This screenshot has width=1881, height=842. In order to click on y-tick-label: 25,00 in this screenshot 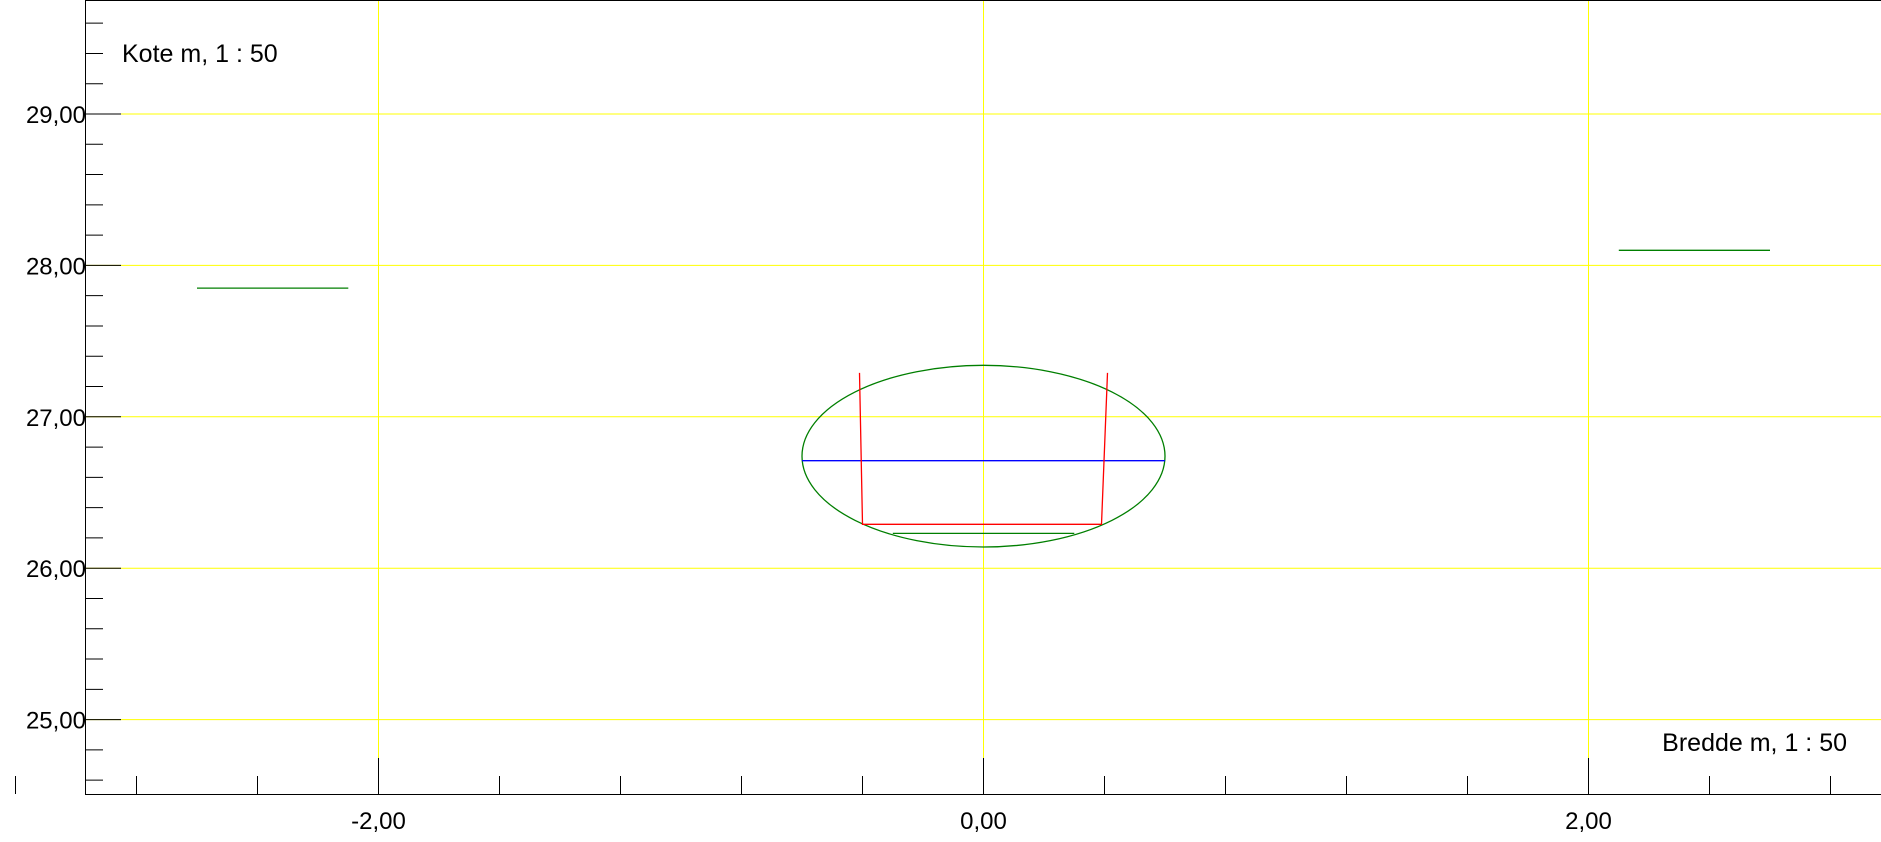, I will do `click(56, 721)`.